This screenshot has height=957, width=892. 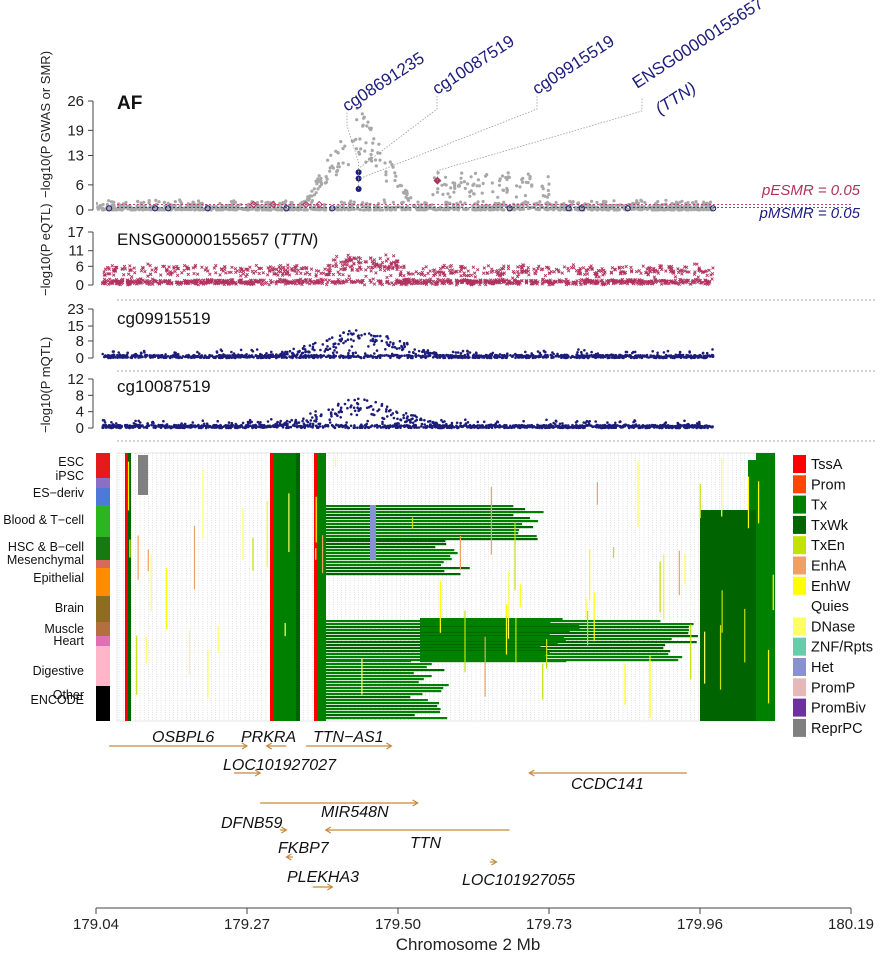 What do you see at coordinates (80, 358) in the screenshot?
I see `mqtl1-axis-tick-label: 0` at bounding box center [80, 358].